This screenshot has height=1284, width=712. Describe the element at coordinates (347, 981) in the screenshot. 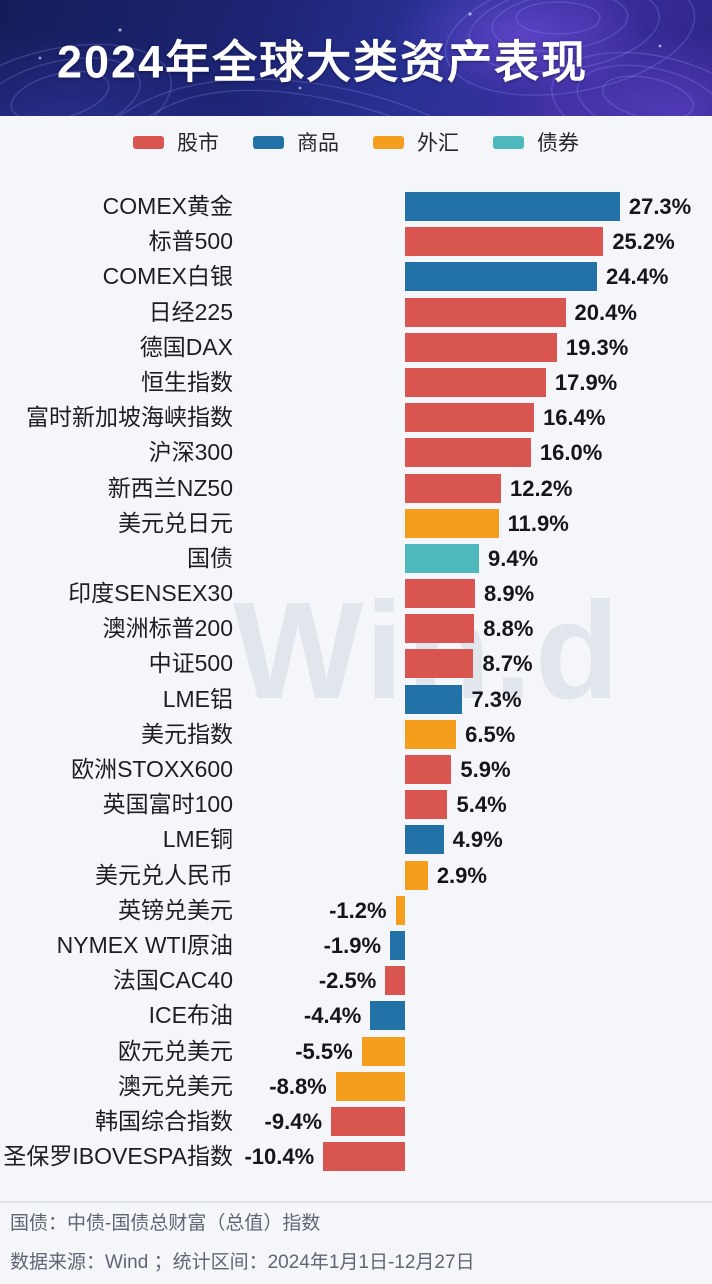

I see `value-label: -2.5%` at that location.